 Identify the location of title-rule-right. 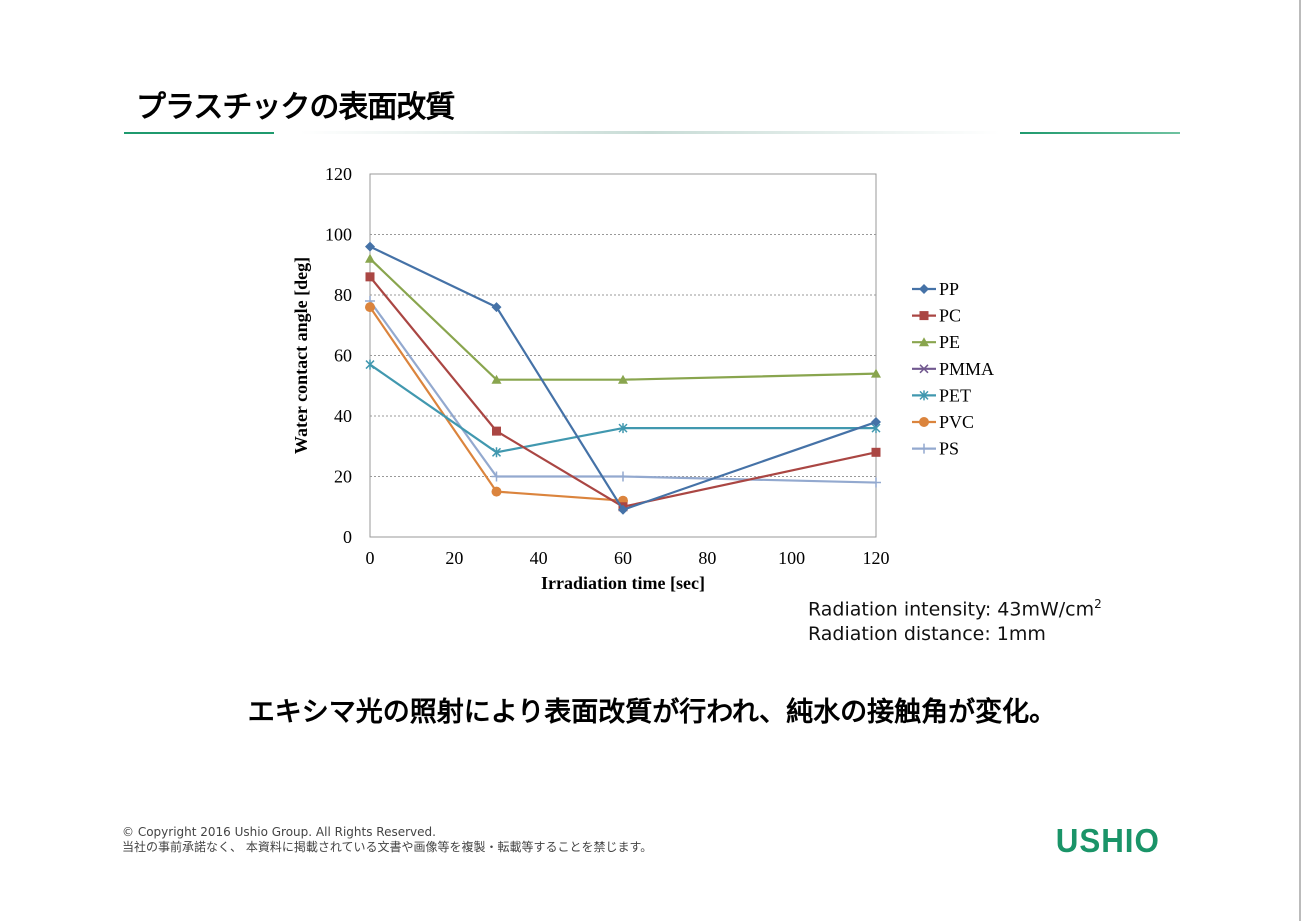
(1100, 133).